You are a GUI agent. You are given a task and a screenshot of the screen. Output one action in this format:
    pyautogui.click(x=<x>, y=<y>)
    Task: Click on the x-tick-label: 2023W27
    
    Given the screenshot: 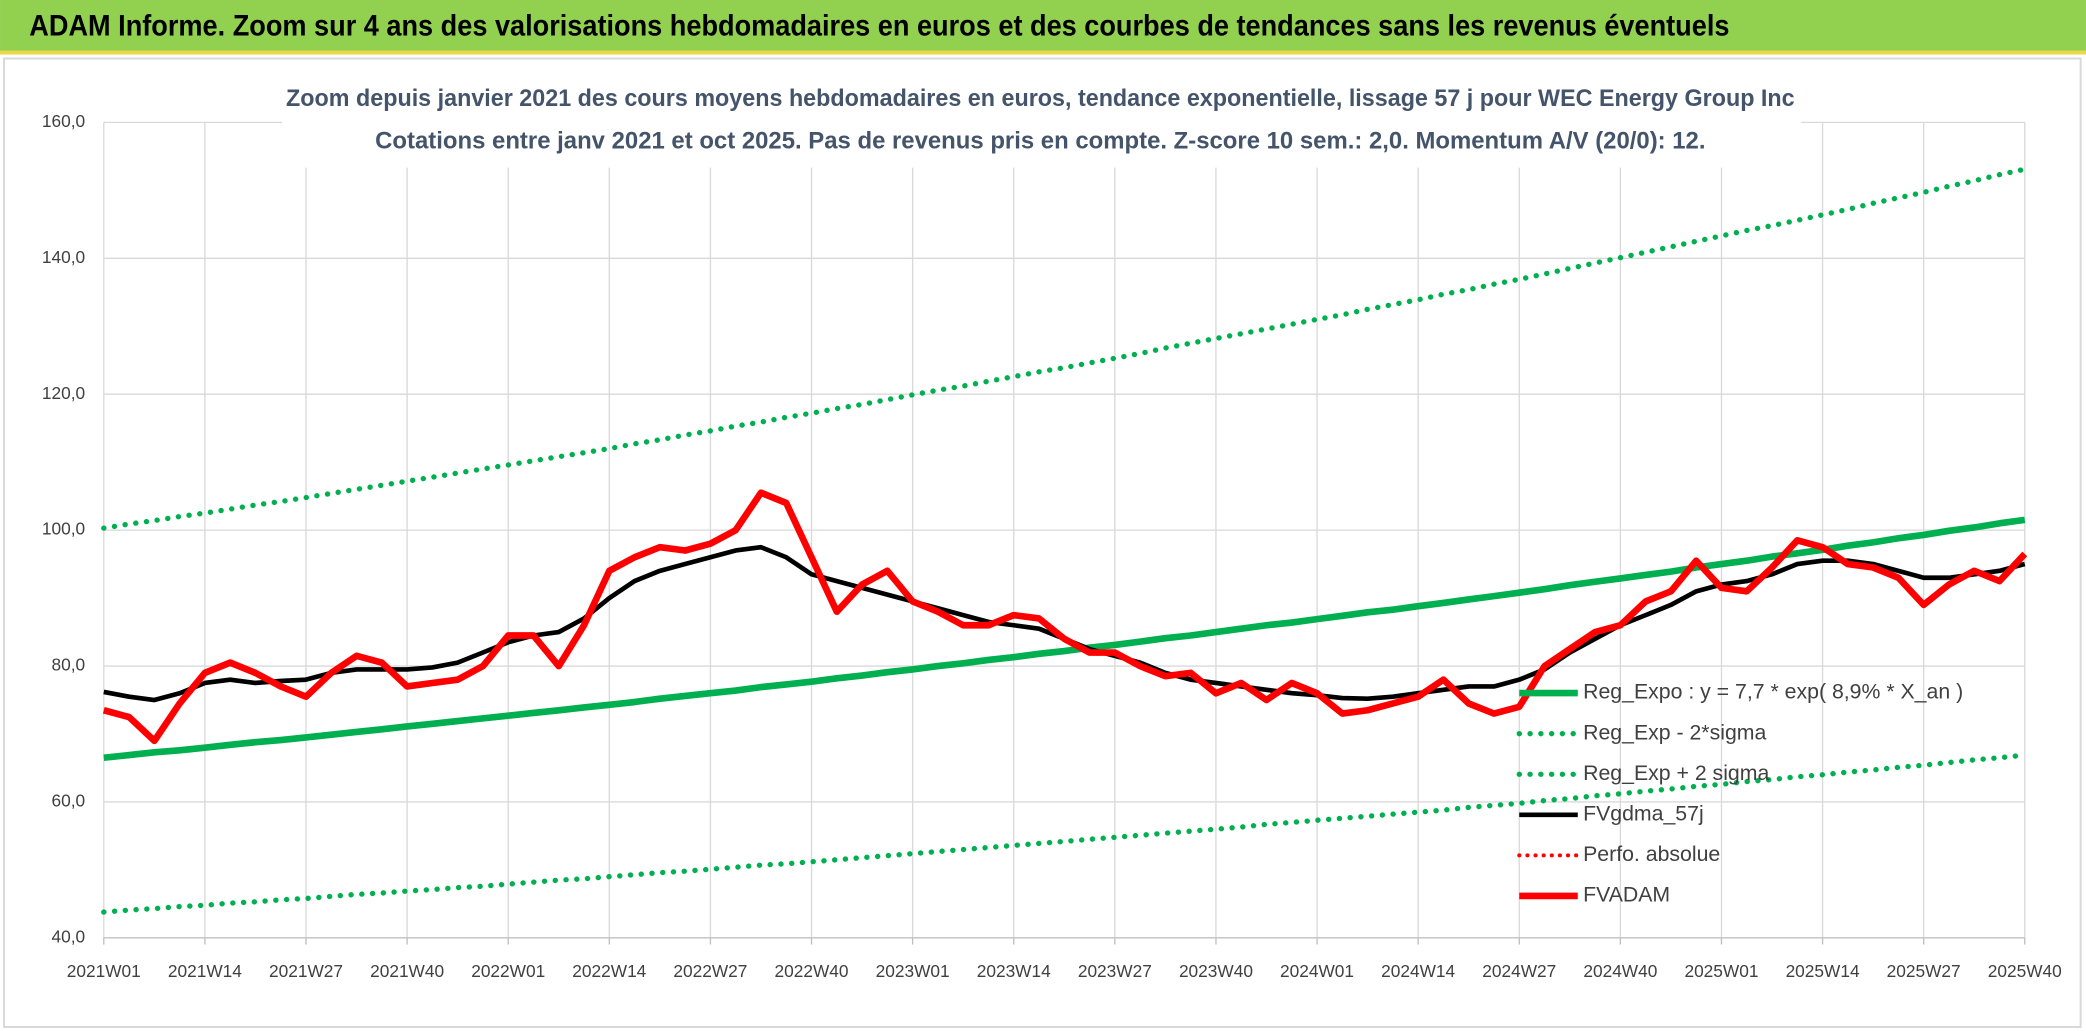 What is the action you would take?
    pyautogui.click(x=1115, y=971)
    